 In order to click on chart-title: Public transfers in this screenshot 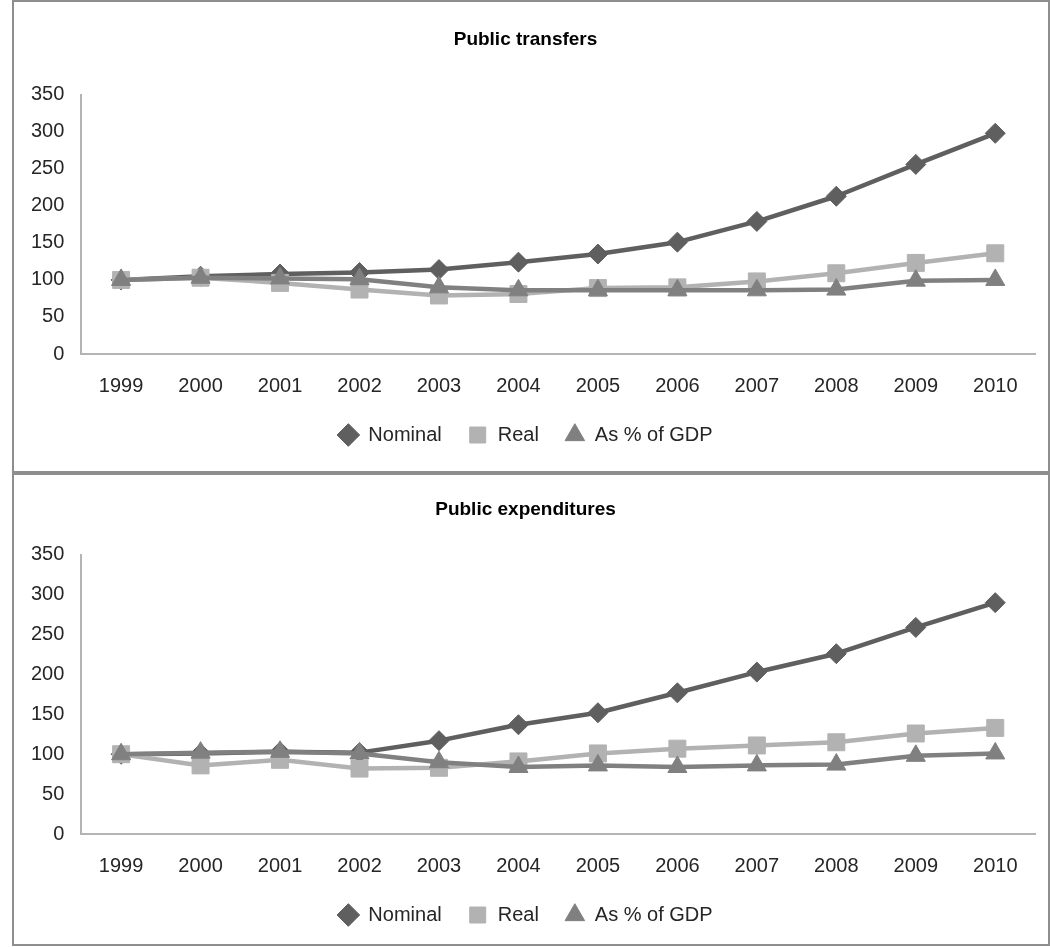, I will do `click(525, 38)`.